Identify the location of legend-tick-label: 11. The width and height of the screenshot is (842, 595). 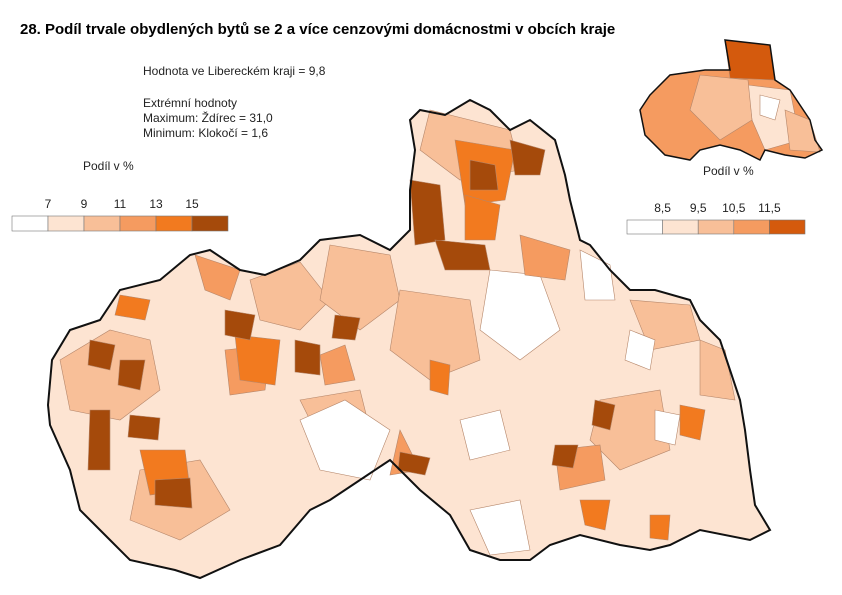
(120, 204).